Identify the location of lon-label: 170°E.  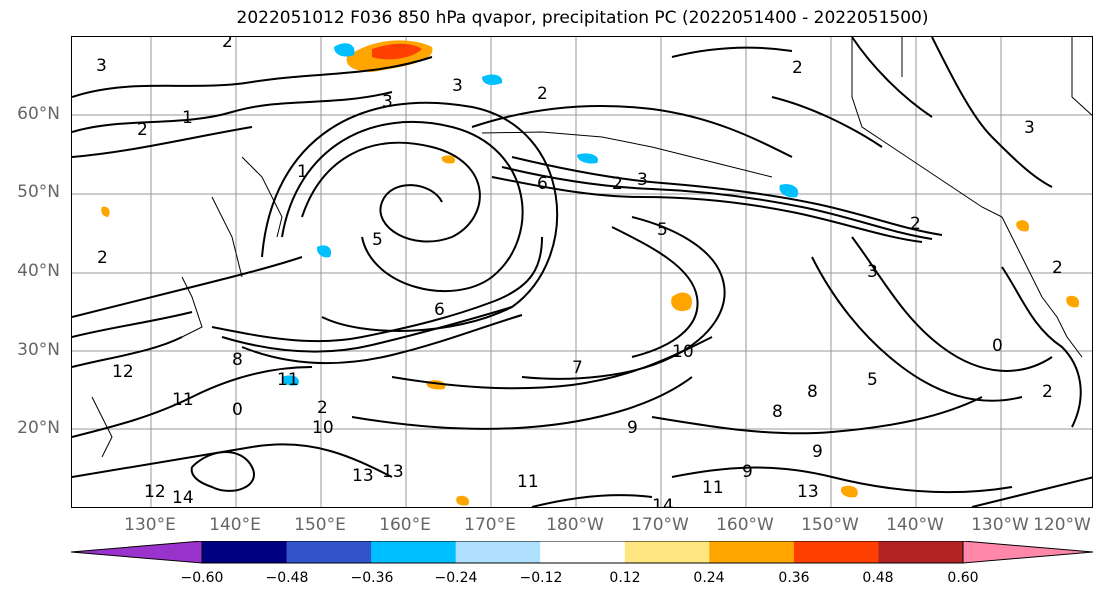
(490, 525).